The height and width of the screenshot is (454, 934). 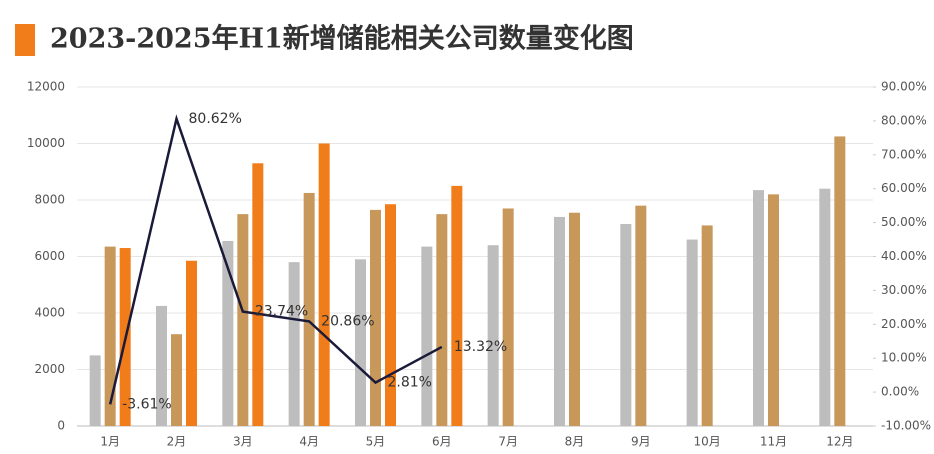 I want to click on x-tick-label: 12月, so click(x=839, y=442).